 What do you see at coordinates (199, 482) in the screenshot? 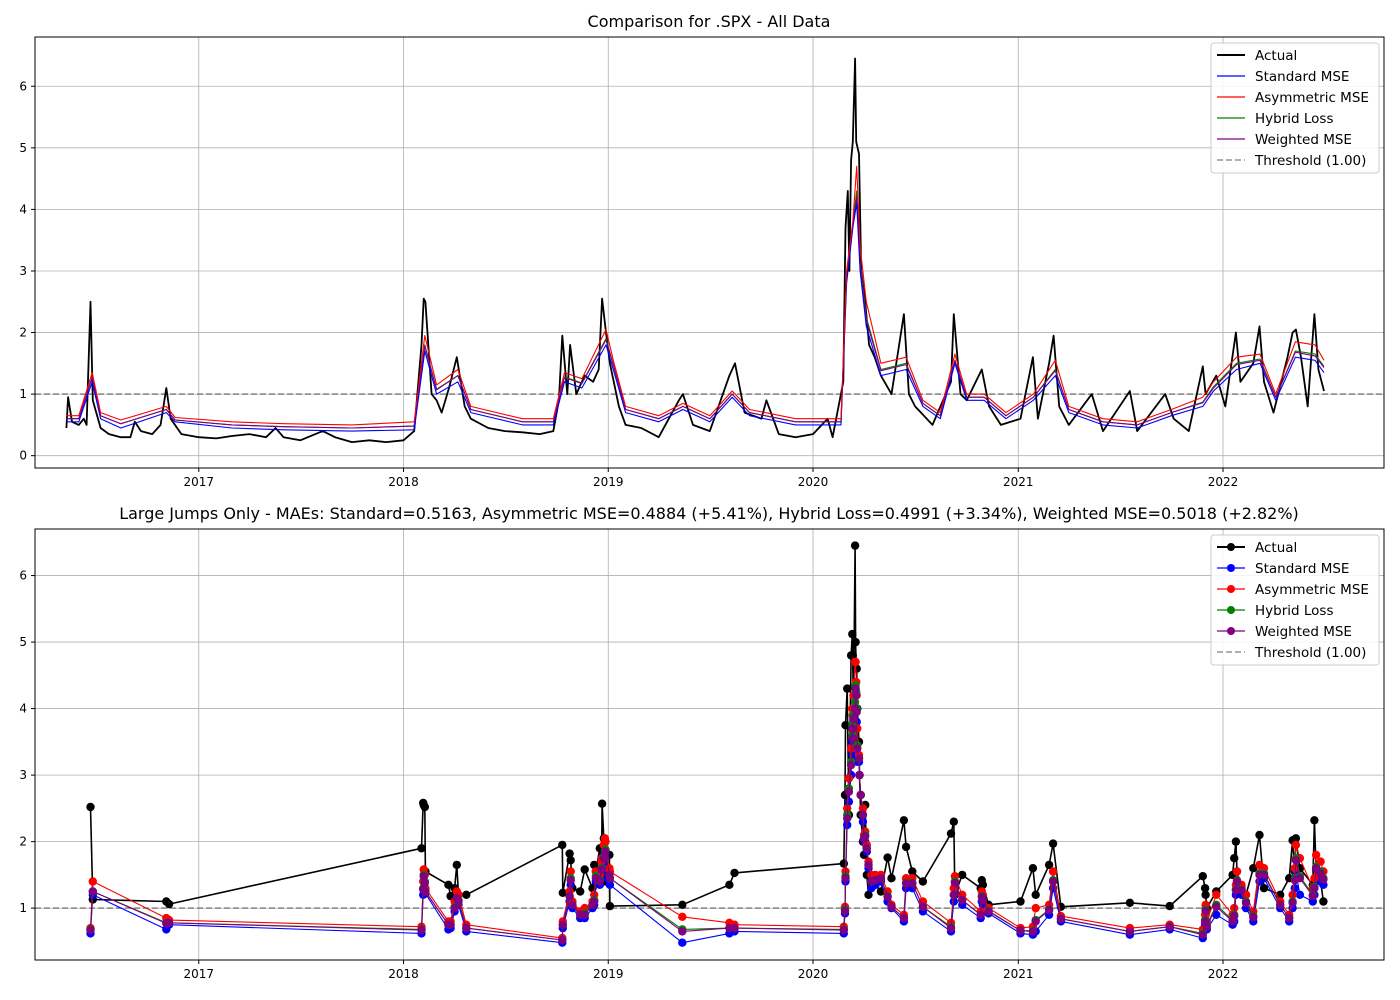
I see `top-chart-x-tick-label: 2017` at bounding box center [199, 482].